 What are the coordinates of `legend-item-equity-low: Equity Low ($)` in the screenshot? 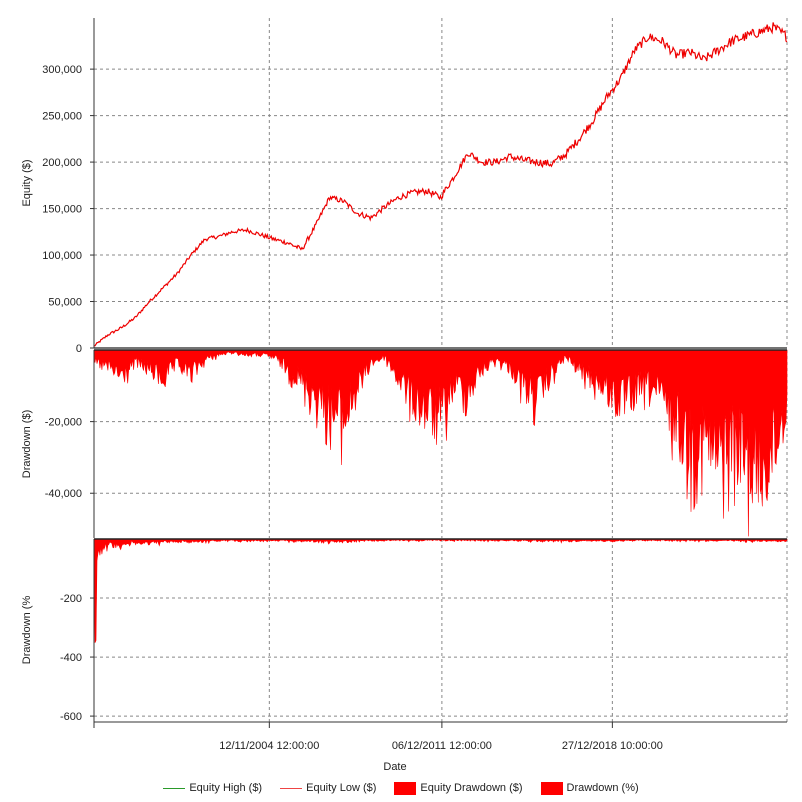 It's located at (328, 788).